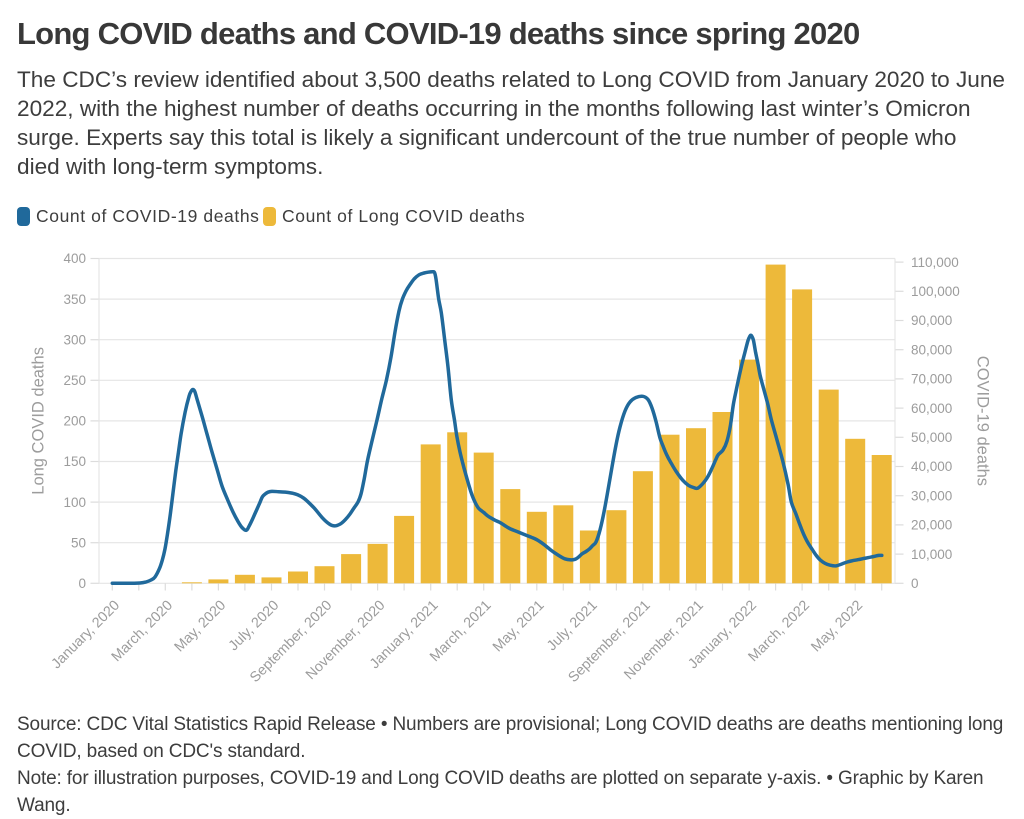 This screenshot has width=1024, height=819. I want to click on svg-text: 30,000, so click(931, 495).